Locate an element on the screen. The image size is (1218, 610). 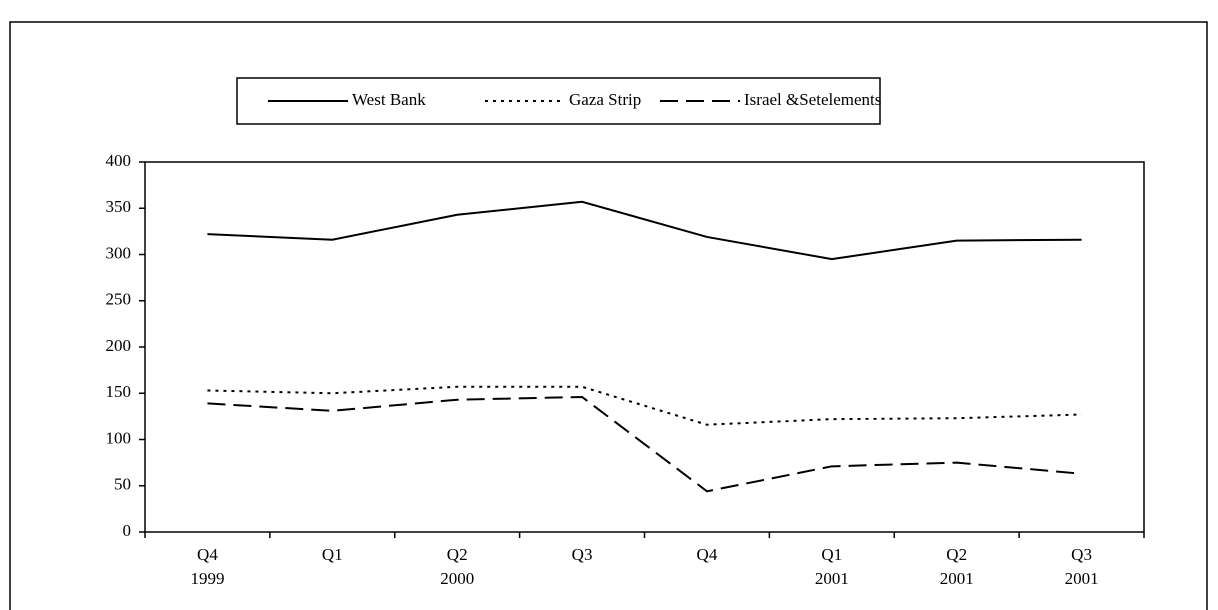
x-tick-label: 1999 is located at coordinates (207, 578).